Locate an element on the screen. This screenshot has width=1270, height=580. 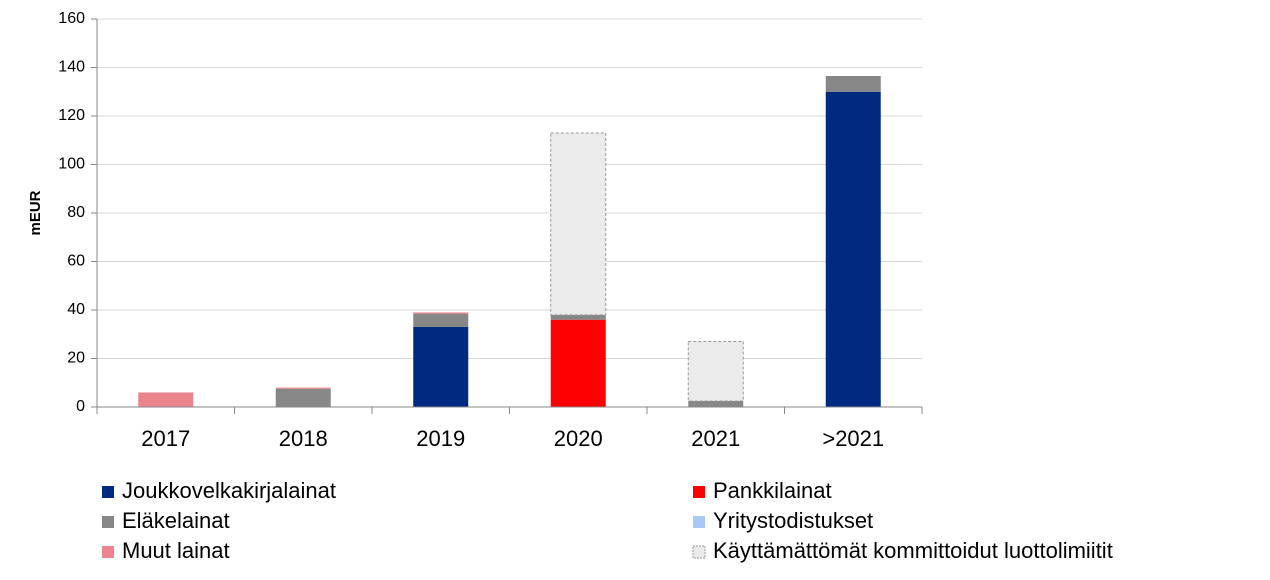
legend-label: Joukkovelkakirjalainat is located at coordinates (229, 490).